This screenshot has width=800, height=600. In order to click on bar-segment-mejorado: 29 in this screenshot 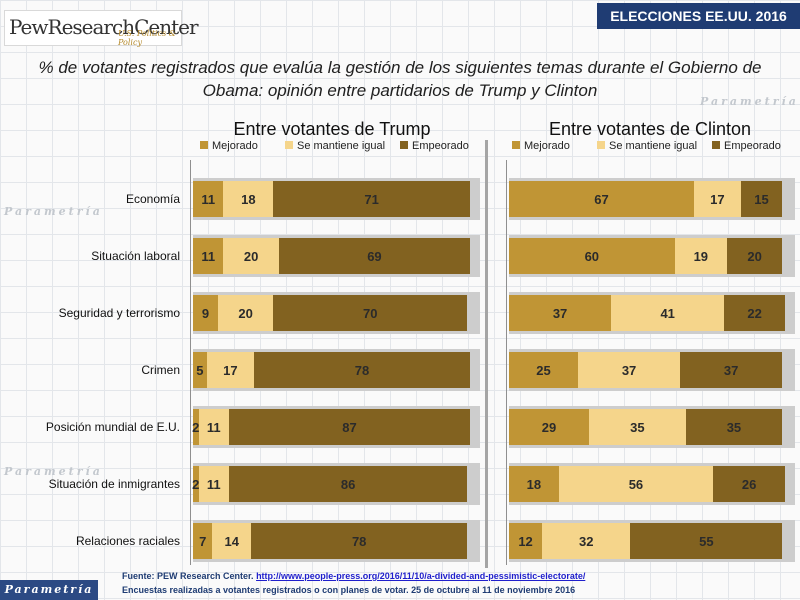, I will do `click(549, 427)`.